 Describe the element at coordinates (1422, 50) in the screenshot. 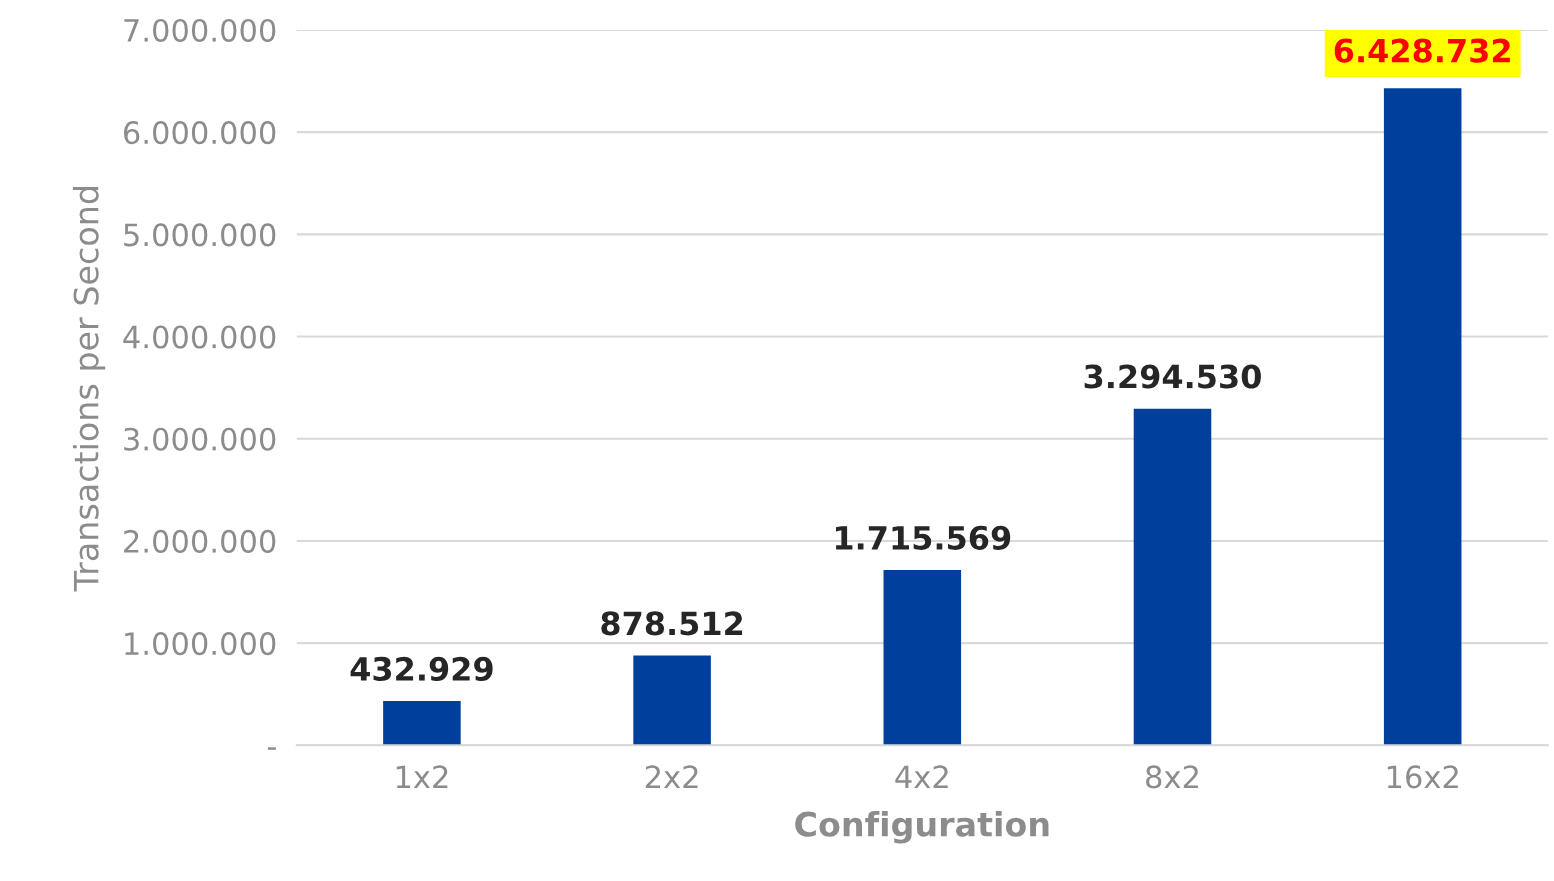

I see `data-label: 6.428.732` at that location.